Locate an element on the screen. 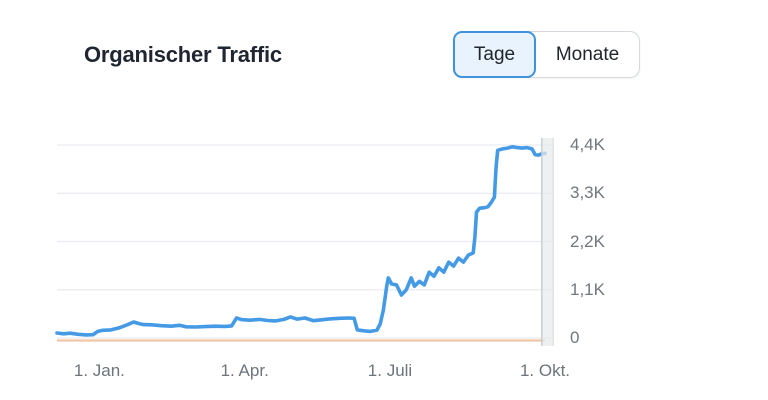  y-axis-tick-label: 2,2K is located at coordinates (587, 241).